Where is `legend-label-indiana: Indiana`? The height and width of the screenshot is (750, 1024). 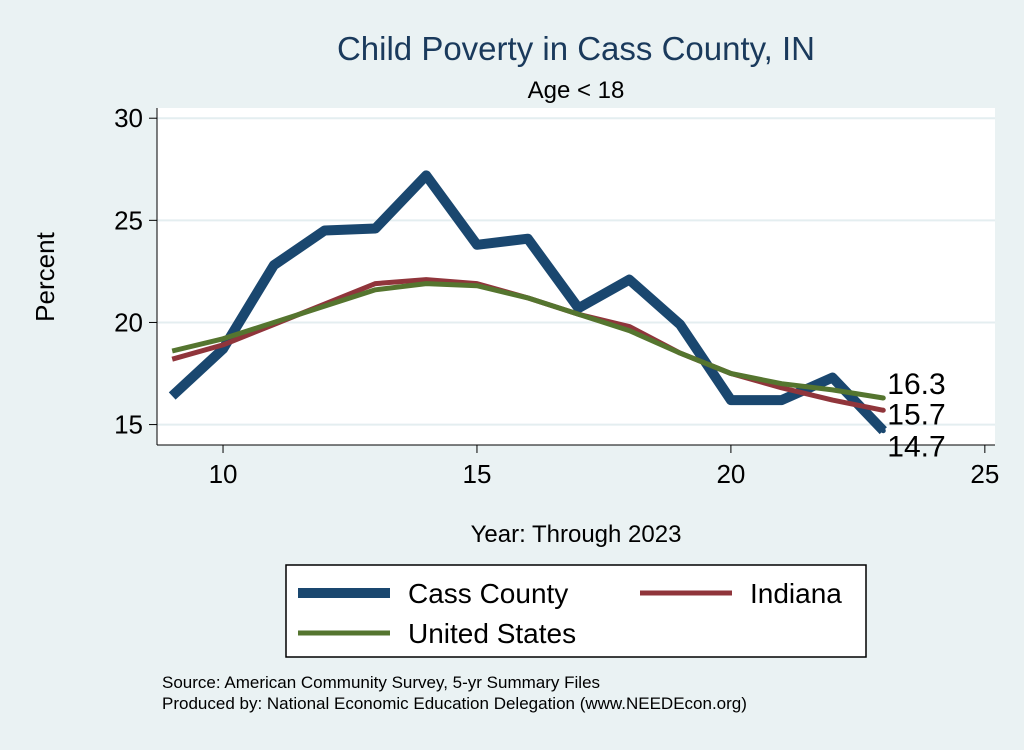 legend-label-indiana: Indiana is located at coordinates (796, 593).